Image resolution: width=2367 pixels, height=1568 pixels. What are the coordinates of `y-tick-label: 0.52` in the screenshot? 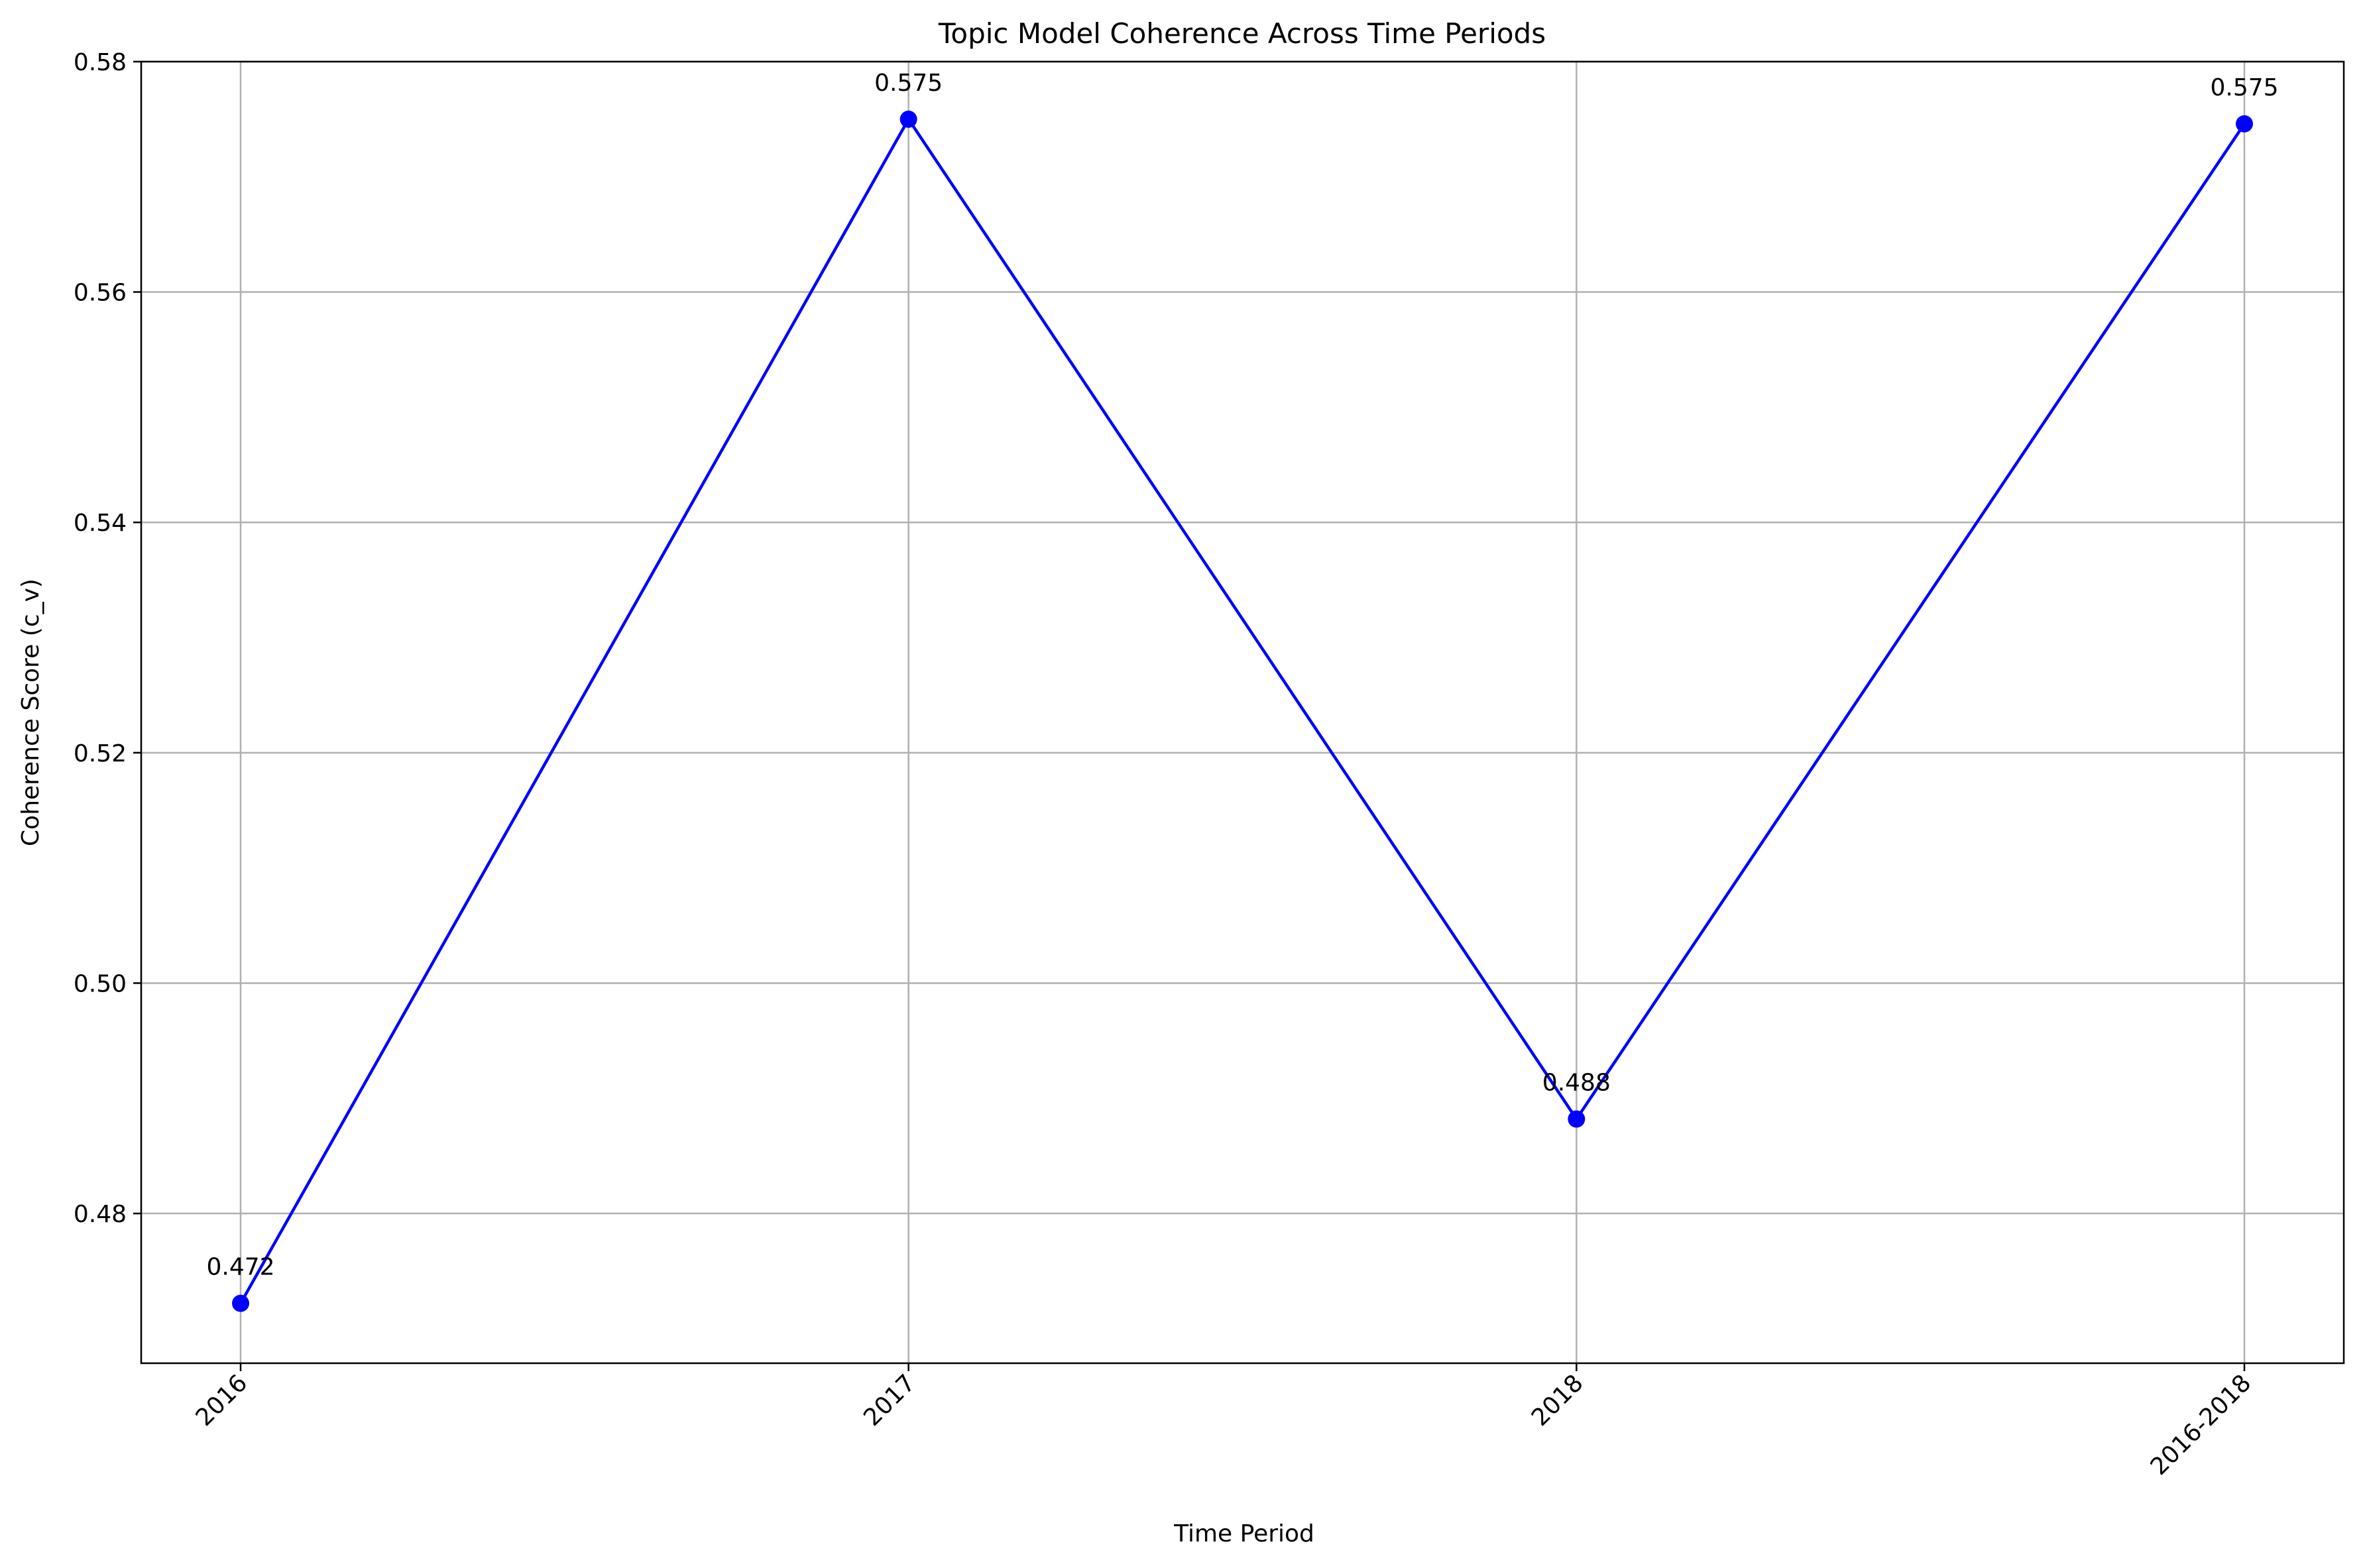 It's located at (100, 753).